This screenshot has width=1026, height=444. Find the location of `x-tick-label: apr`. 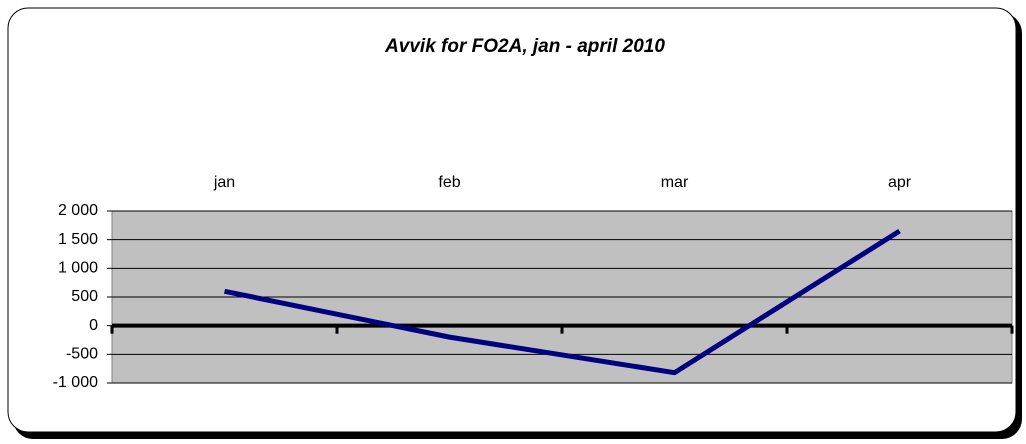

x-tick-label: apr is located at coordinates (900, 182).